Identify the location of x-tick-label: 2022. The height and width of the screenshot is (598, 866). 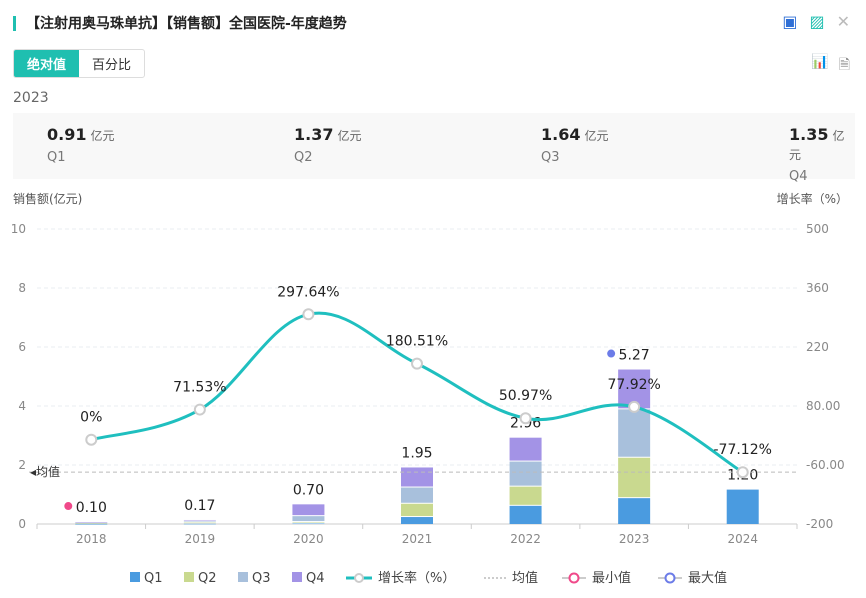
(525, 539).